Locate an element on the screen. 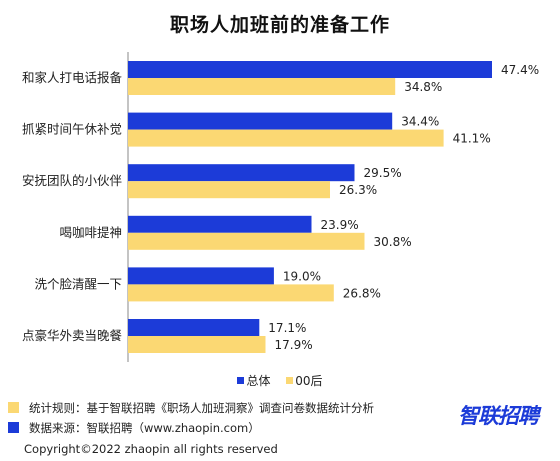 This screenshot has height=461, width=560. note-text: 统计规则：基于智联招聘《职场人加班洞察》调查问卷数据统计分析 is located at coordinates (201, 408).